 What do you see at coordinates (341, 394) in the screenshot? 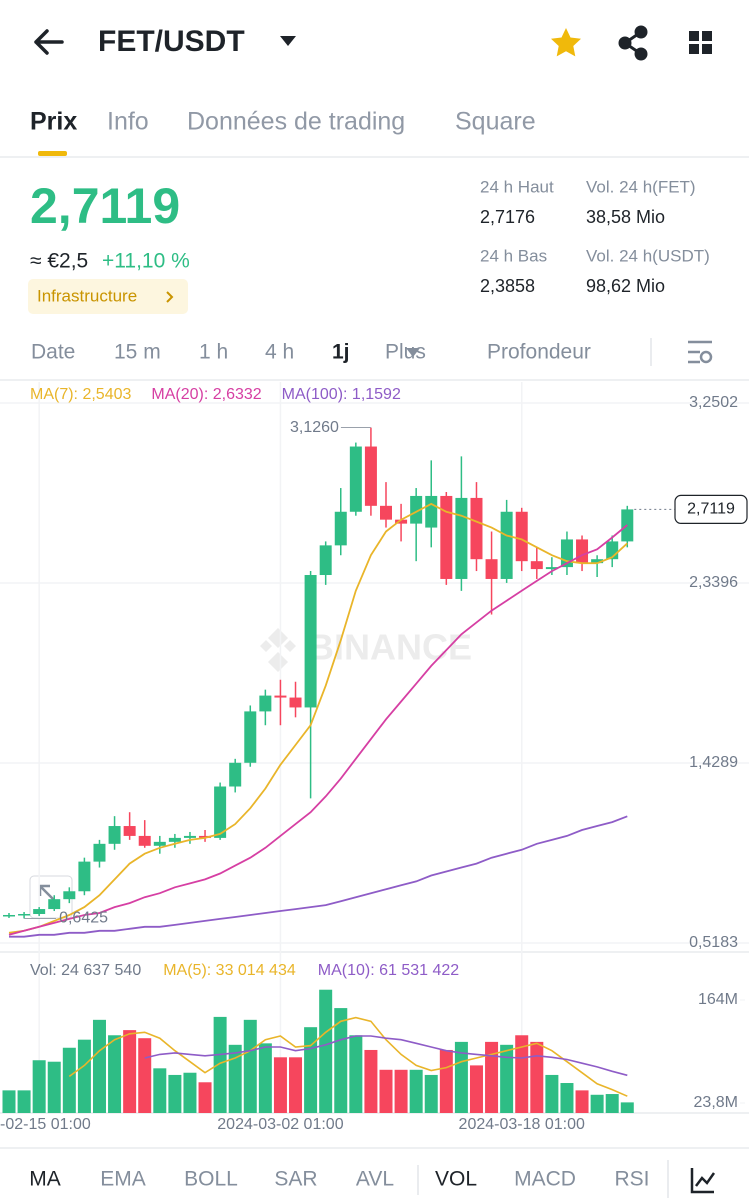
I see `ma-legend: MA(100): 1,1592` at bounding box center [341, 394].